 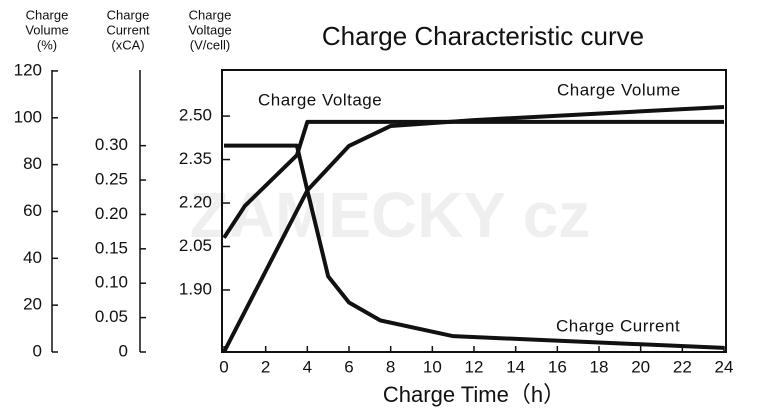 I want to click on y-tick-label: 20, so click(x=32, y=304).